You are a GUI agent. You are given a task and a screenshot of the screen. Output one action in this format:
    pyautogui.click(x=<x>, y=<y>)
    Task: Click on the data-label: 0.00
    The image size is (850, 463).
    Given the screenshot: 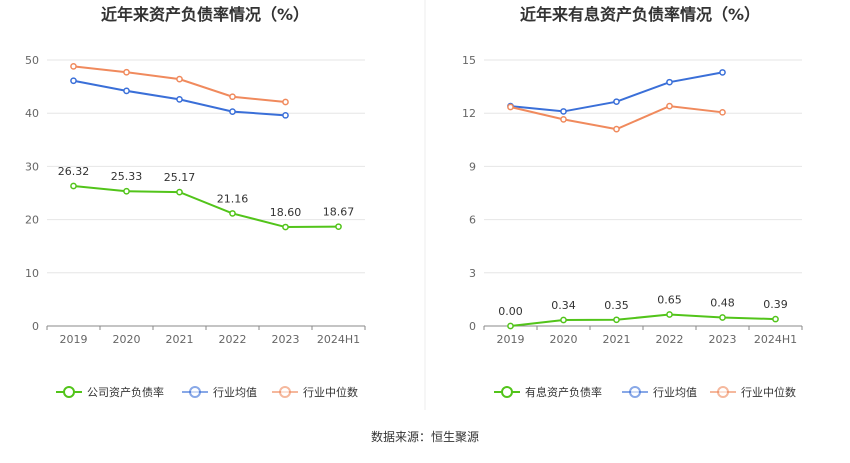 What is the action you would take?
    pyautogui.click(x=510, y=311)
    